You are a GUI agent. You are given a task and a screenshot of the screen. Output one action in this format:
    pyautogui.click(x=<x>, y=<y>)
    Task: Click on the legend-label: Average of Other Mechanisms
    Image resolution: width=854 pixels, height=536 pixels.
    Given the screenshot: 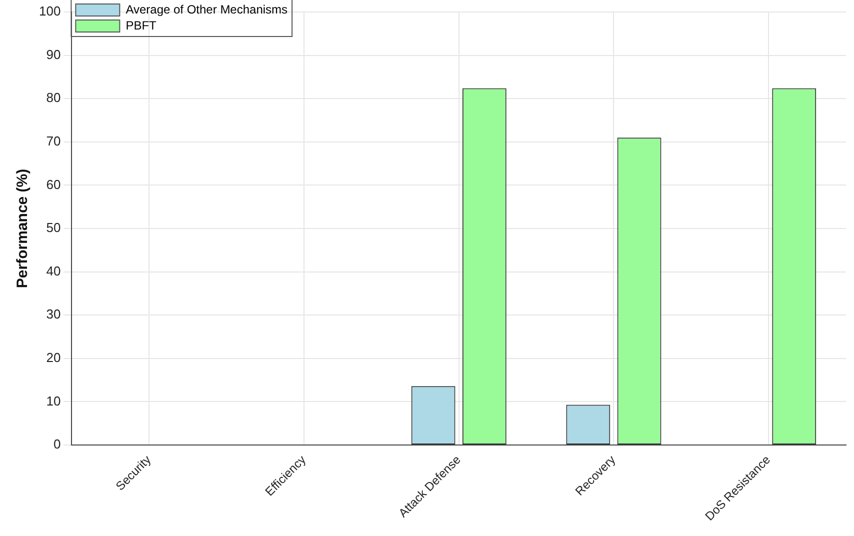 What is the action you would take?
    pyautogui.click(x=207, y=9)
    